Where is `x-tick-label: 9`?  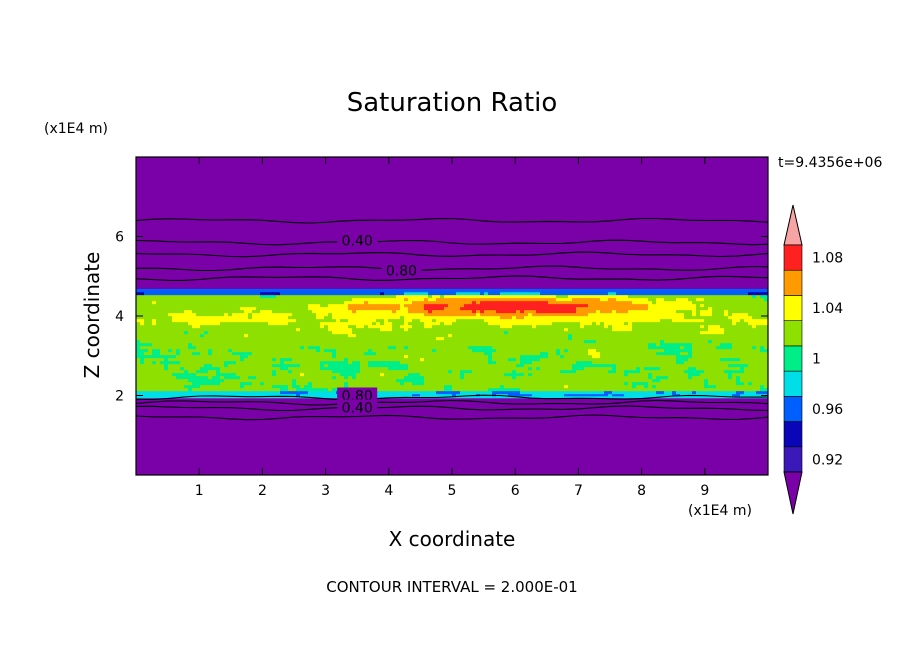 x-tick-label: 9 is located at coordinates (704, 491).